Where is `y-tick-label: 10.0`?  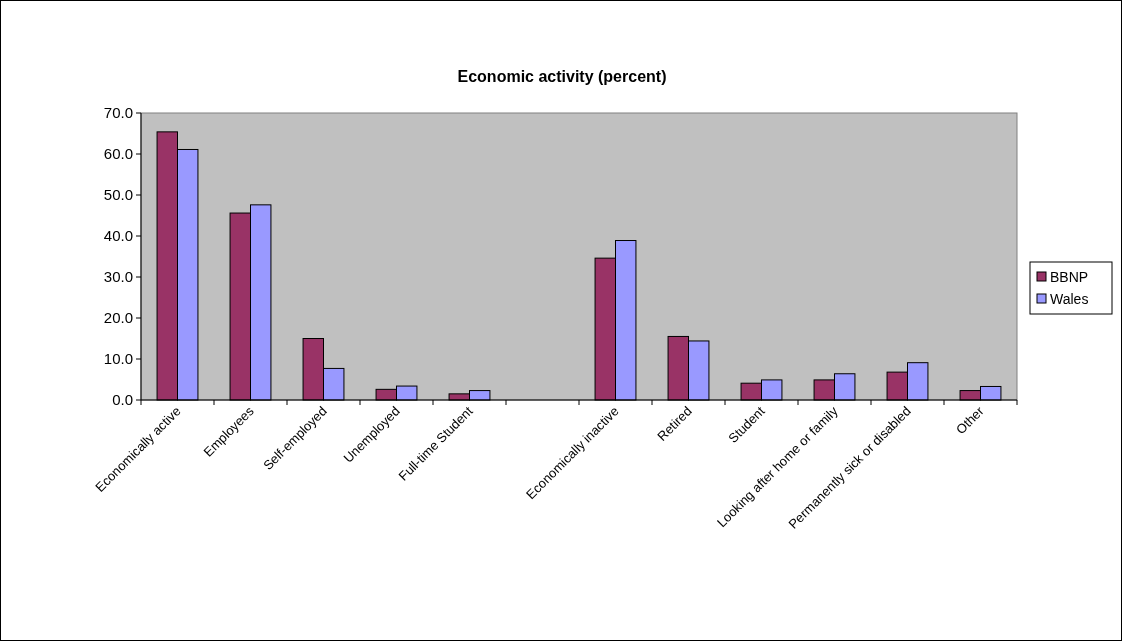 y-tick-label: 10.0 is located at coordinates (118, 359).